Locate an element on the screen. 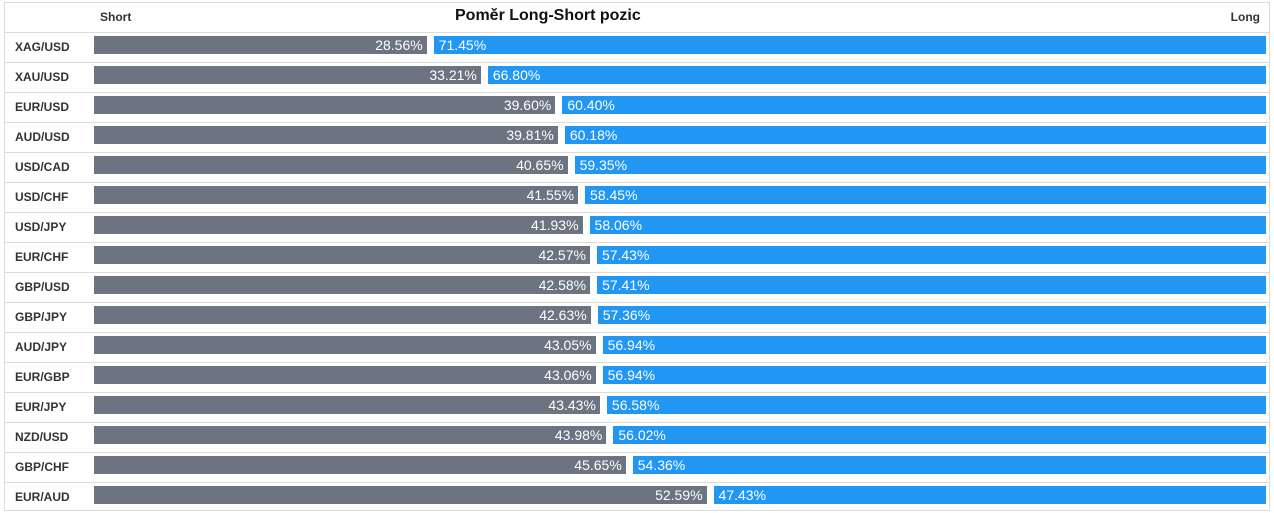 This screenshot has width=1274, height=513. table-row: USD/CAD 40.65% 59.35% is located at coordinates (637, 167).